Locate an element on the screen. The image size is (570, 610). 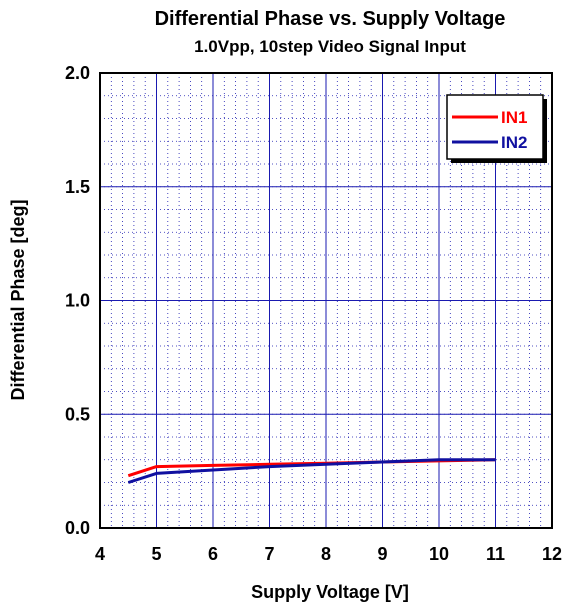
x-tick-label: 5 is located at coordinates (156, 554).